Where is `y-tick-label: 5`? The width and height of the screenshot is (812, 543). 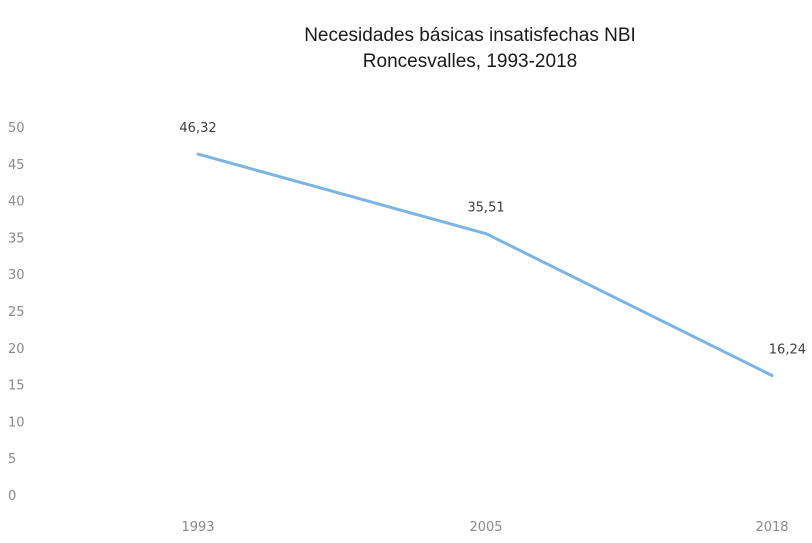 y-tick-label: 5 is located at coordinates (12, 459).